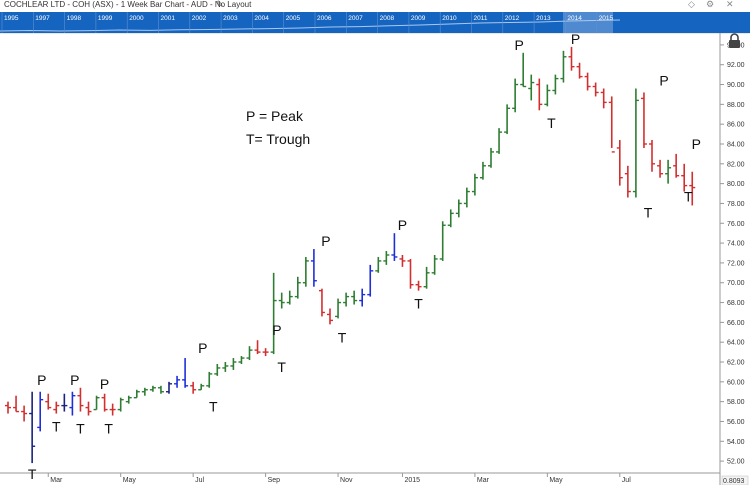  What do you see at coordinates (105, 18) in the screenshot?
I see `navigator-year-label: 1999` at bounding box center [105, 18].